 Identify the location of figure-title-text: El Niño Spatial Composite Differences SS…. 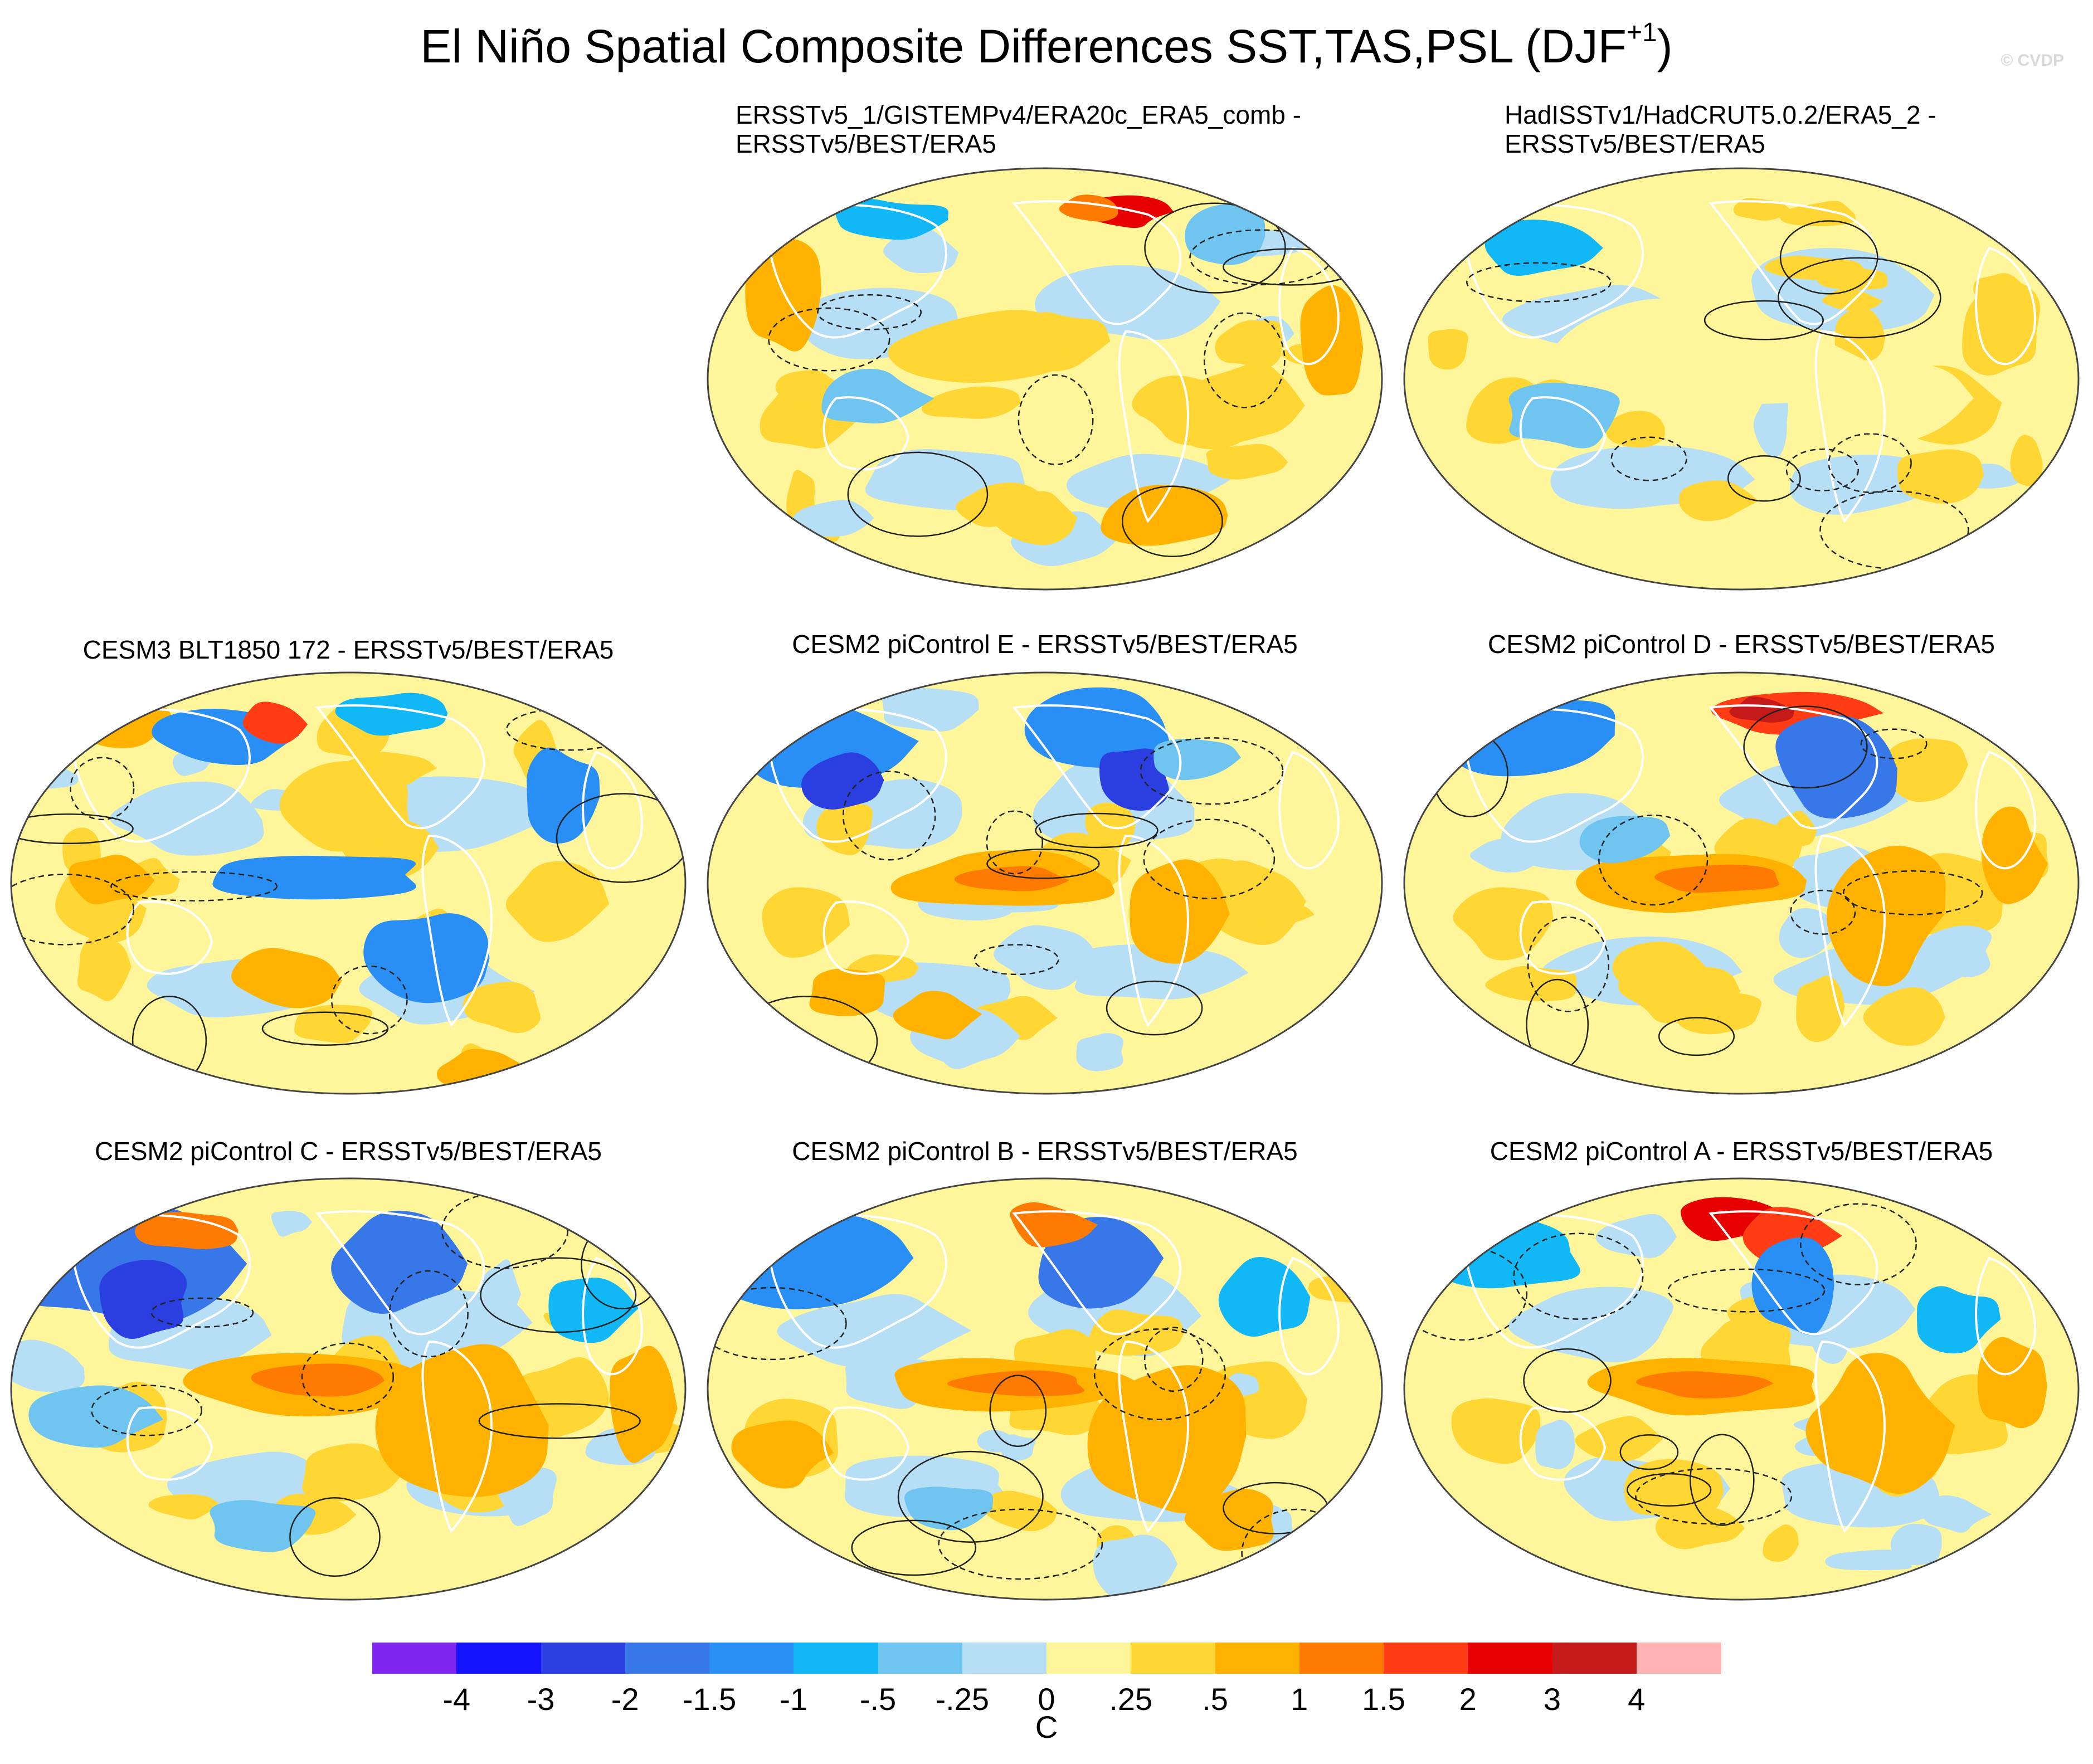
(1024, 46).